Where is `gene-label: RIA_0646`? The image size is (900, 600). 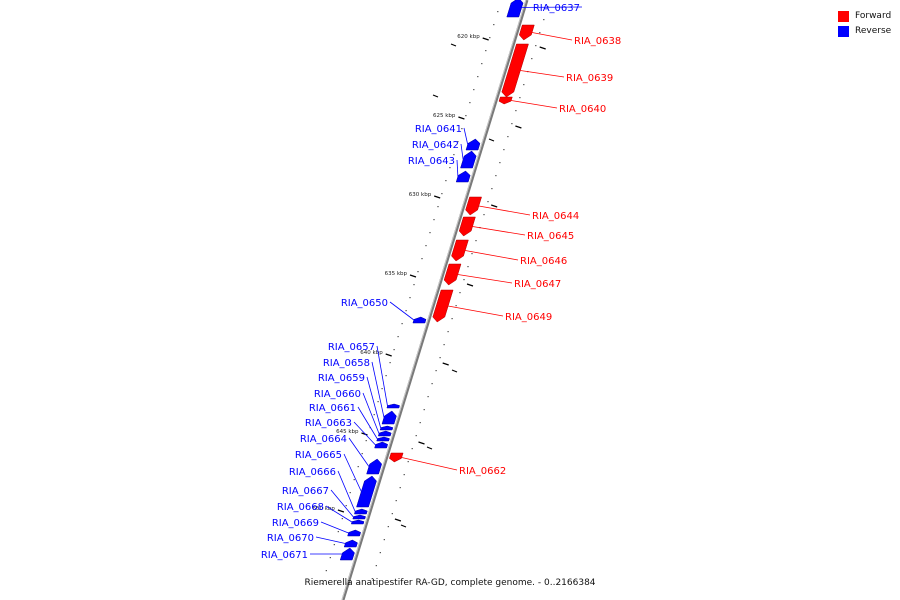
gene-label: RIA_0646 is located at coordinates (543, 261).